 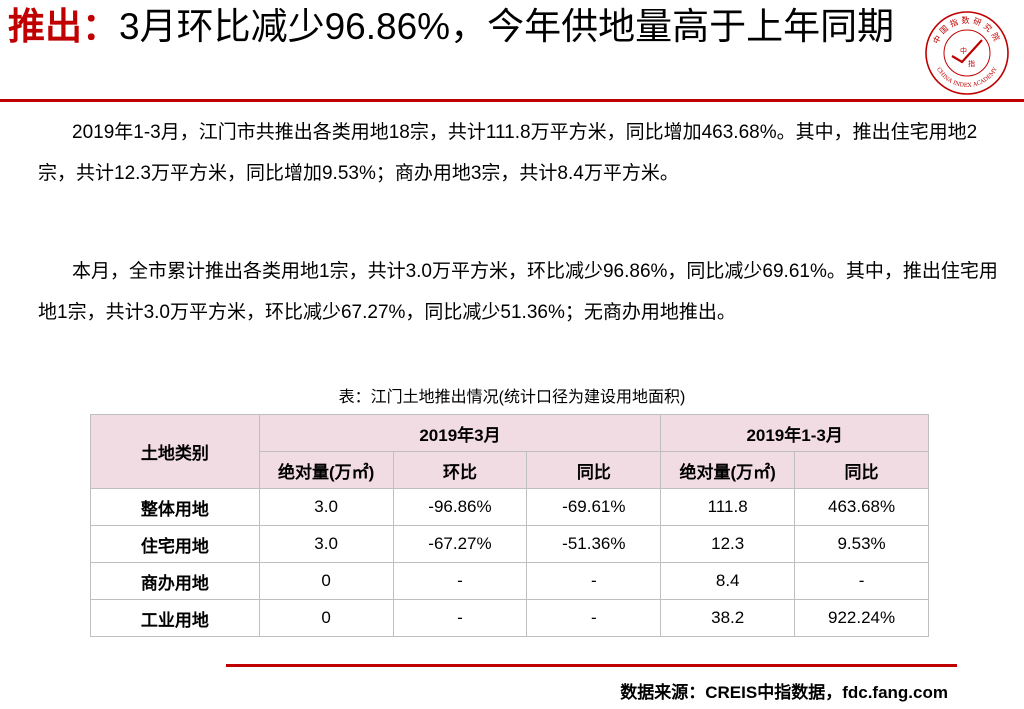 What do you see at coordinates (594, 507) in the screenshot?
I see `table-cell: -69.61%` at bounding box center [594, 507].